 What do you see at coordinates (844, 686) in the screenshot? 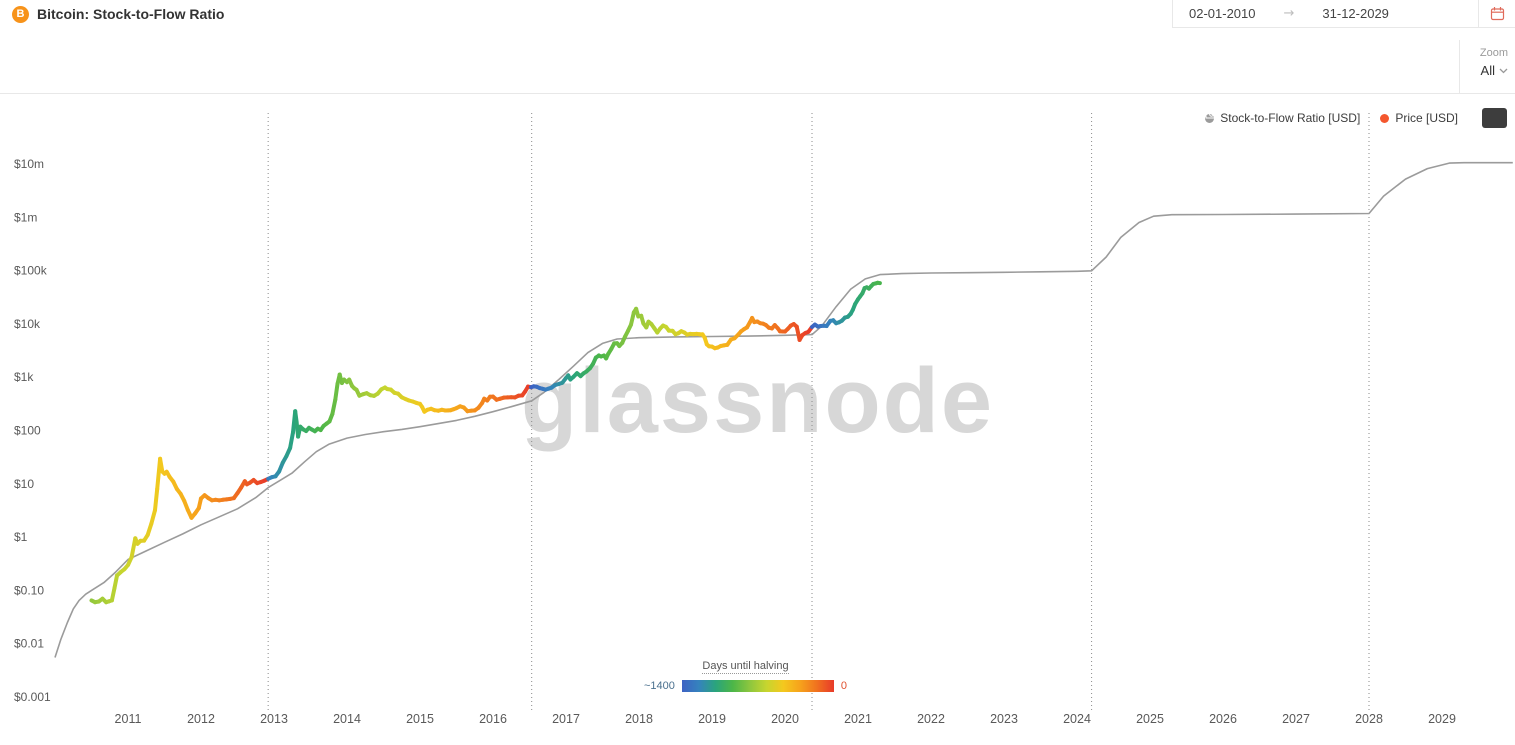
I see `colorbar-right-label: 0` at bounding box center [844, 686].